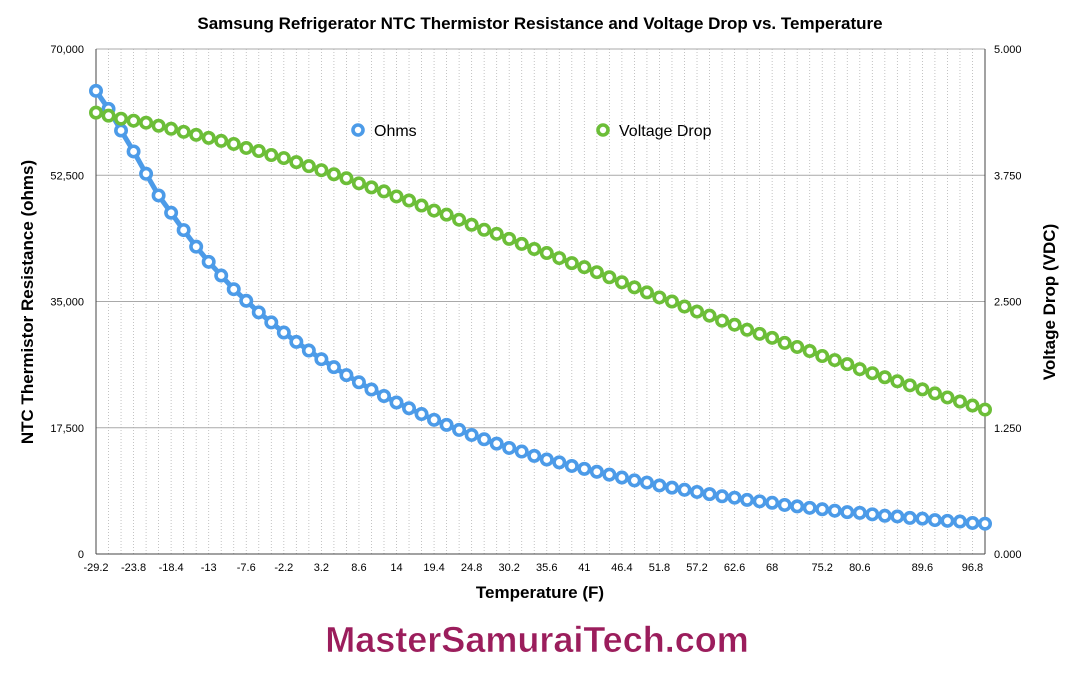 Image resolution: width=1079 pixels, height=682 pixels. What do you see at coordinates (972, 568) in the screenshot?
I see `x-tick-label: 96.8` at bounding box center [972, 568].